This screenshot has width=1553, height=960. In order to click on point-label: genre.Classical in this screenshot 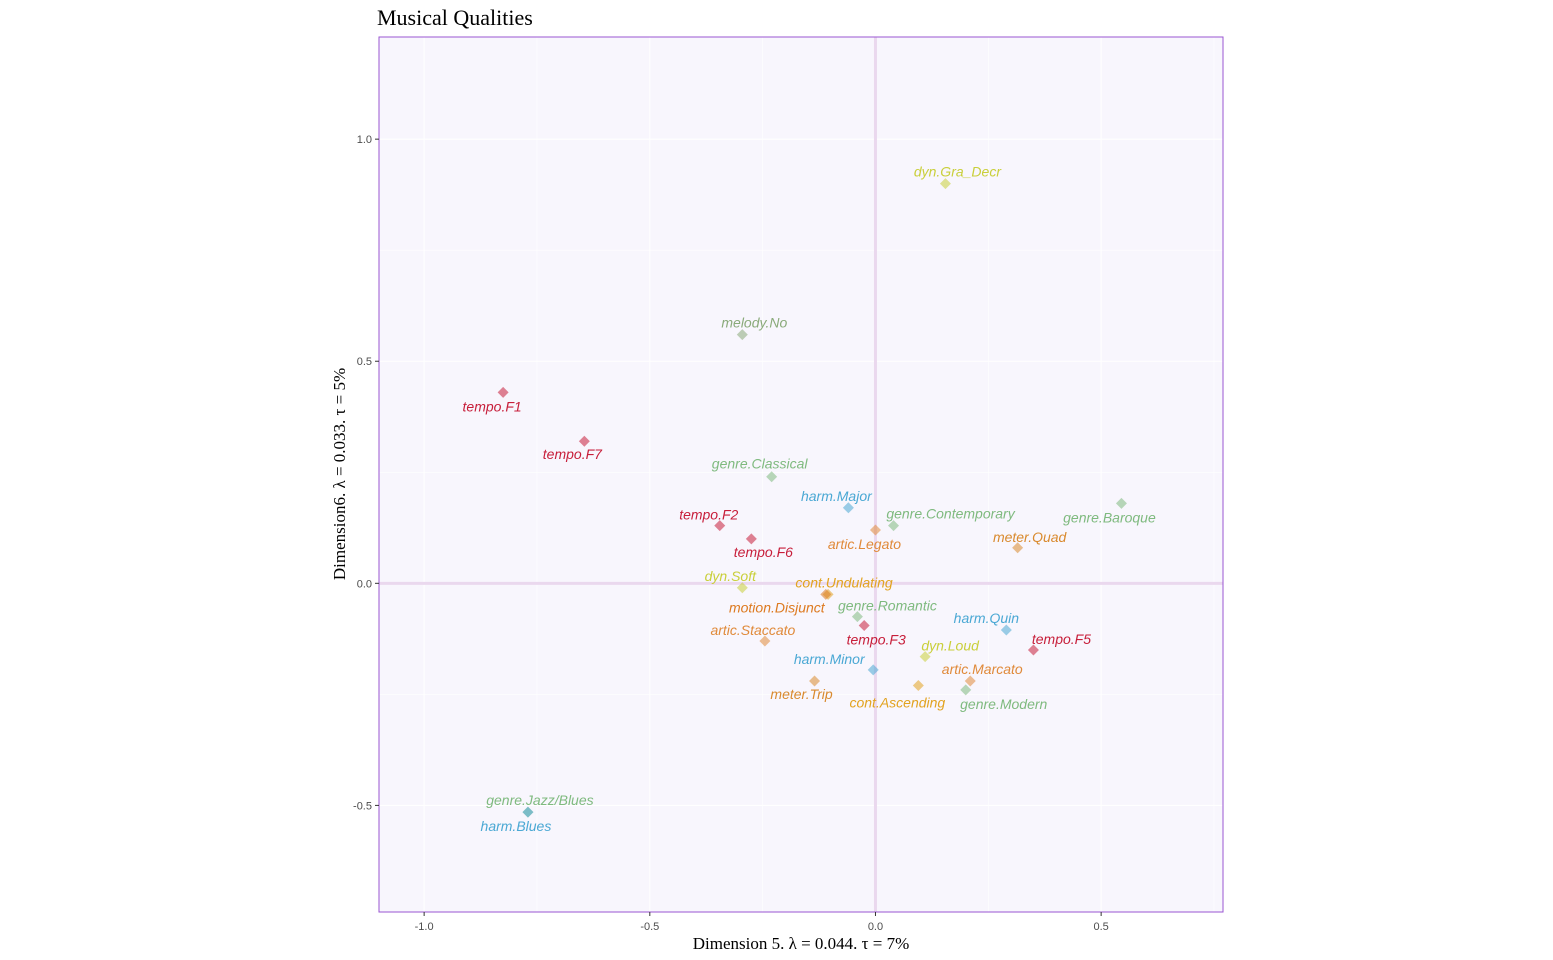, I will do `click(760, 464)`.